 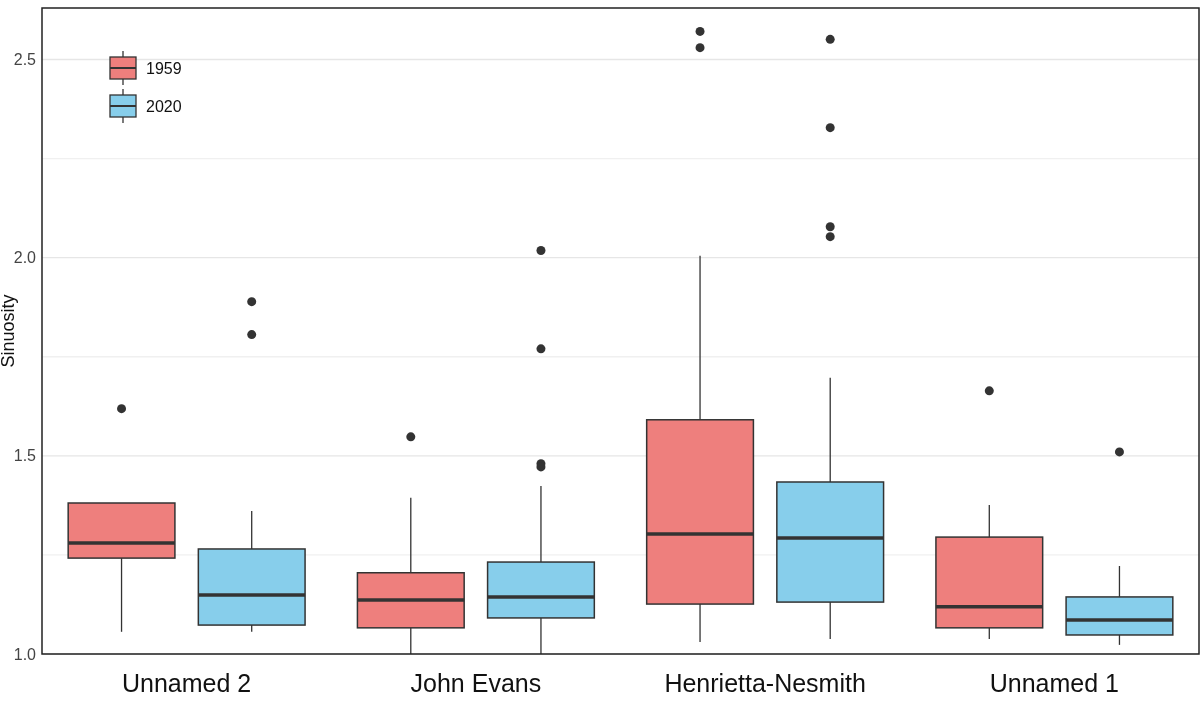 What do you see at coordinates (25, 60) in the screenshot?
I see `y-tick-label: 2.5` at bounding box center [25, 60].